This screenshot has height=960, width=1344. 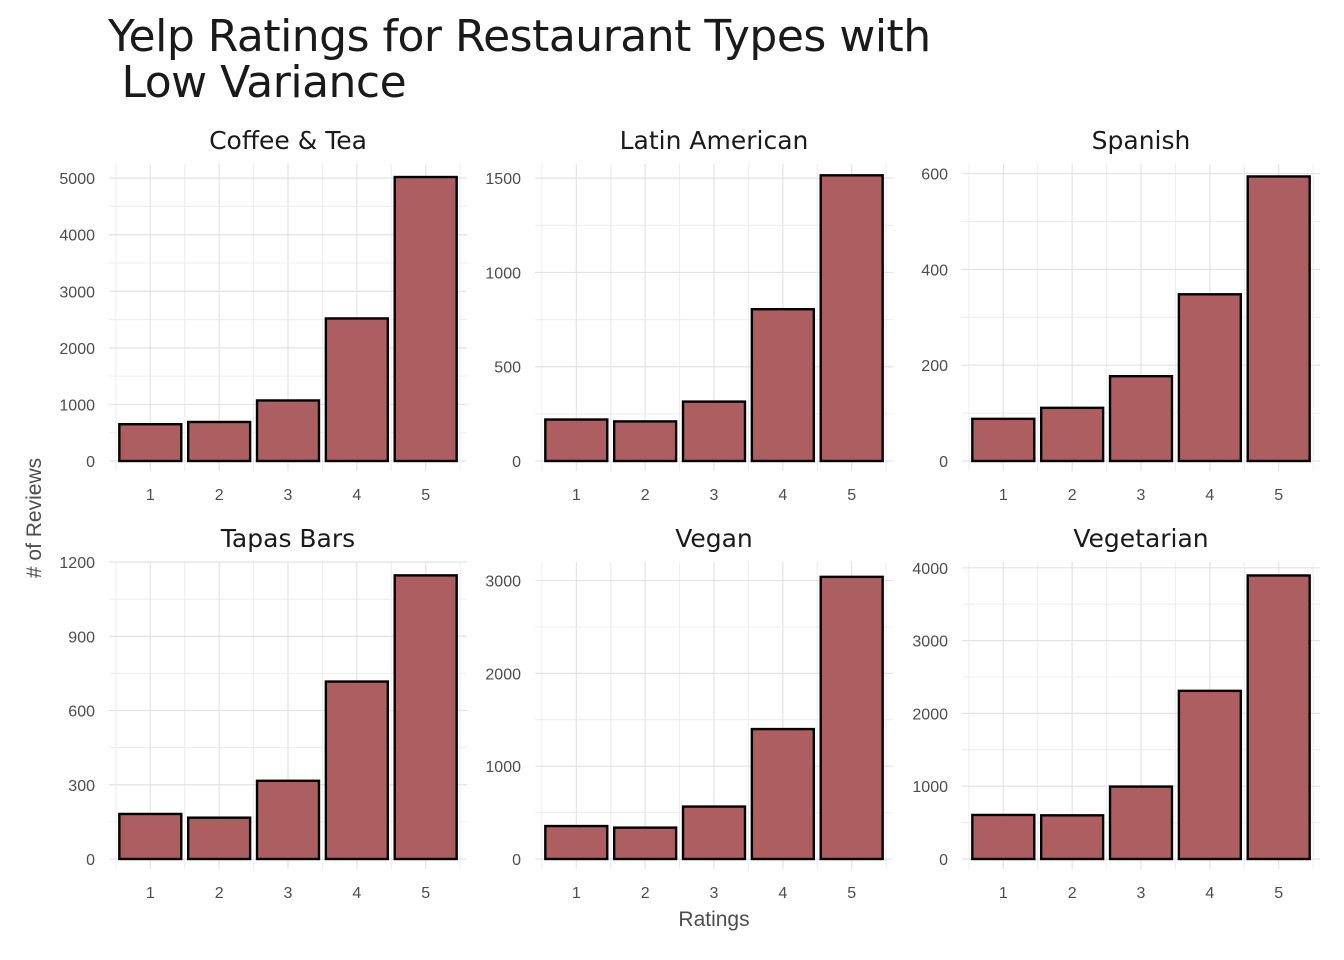 I want to click on facet-title: Spanish, so click(x=1141, y=140).